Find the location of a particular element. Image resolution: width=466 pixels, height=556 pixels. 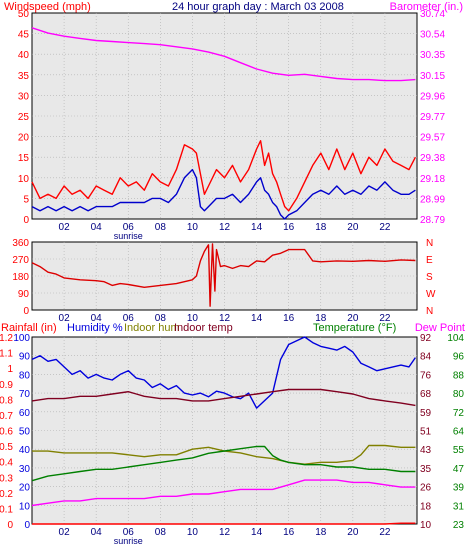

compass-axis-tick: W is located at coordinates (431, 294).